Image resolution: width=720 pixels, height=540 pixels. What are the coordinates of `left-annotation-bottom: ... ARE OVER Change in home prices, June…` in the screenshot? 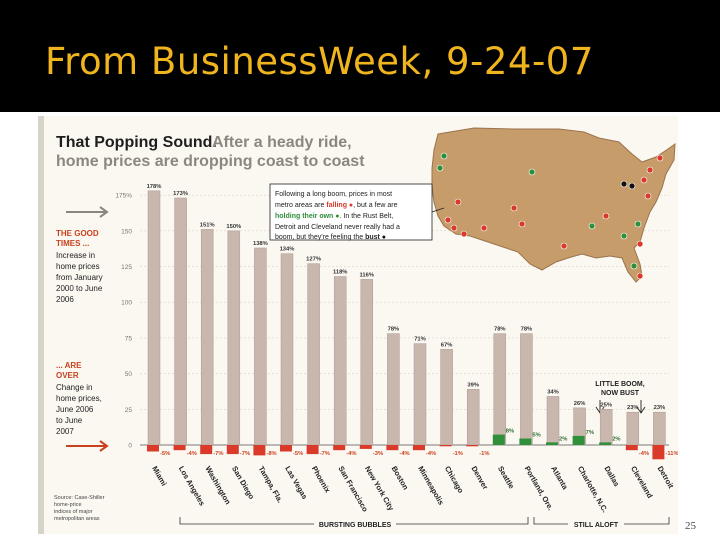 It's located at (82, 406).